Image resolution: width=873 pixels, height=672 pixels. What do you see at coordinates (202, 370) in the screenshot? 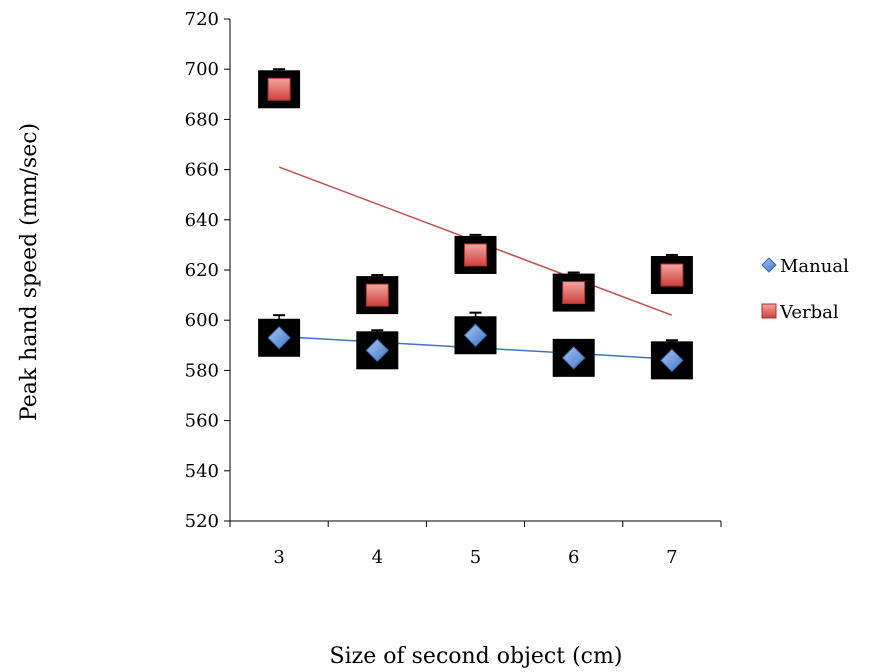
I see `y-tick-label: 580` at bounding box center [202, 370].